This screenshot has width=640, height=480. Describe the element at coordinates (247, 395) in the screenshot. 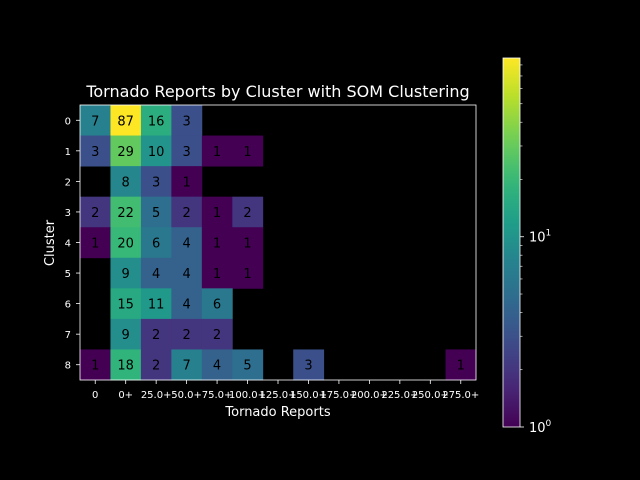

I see `x-tick-label: 100.0+` at that location.